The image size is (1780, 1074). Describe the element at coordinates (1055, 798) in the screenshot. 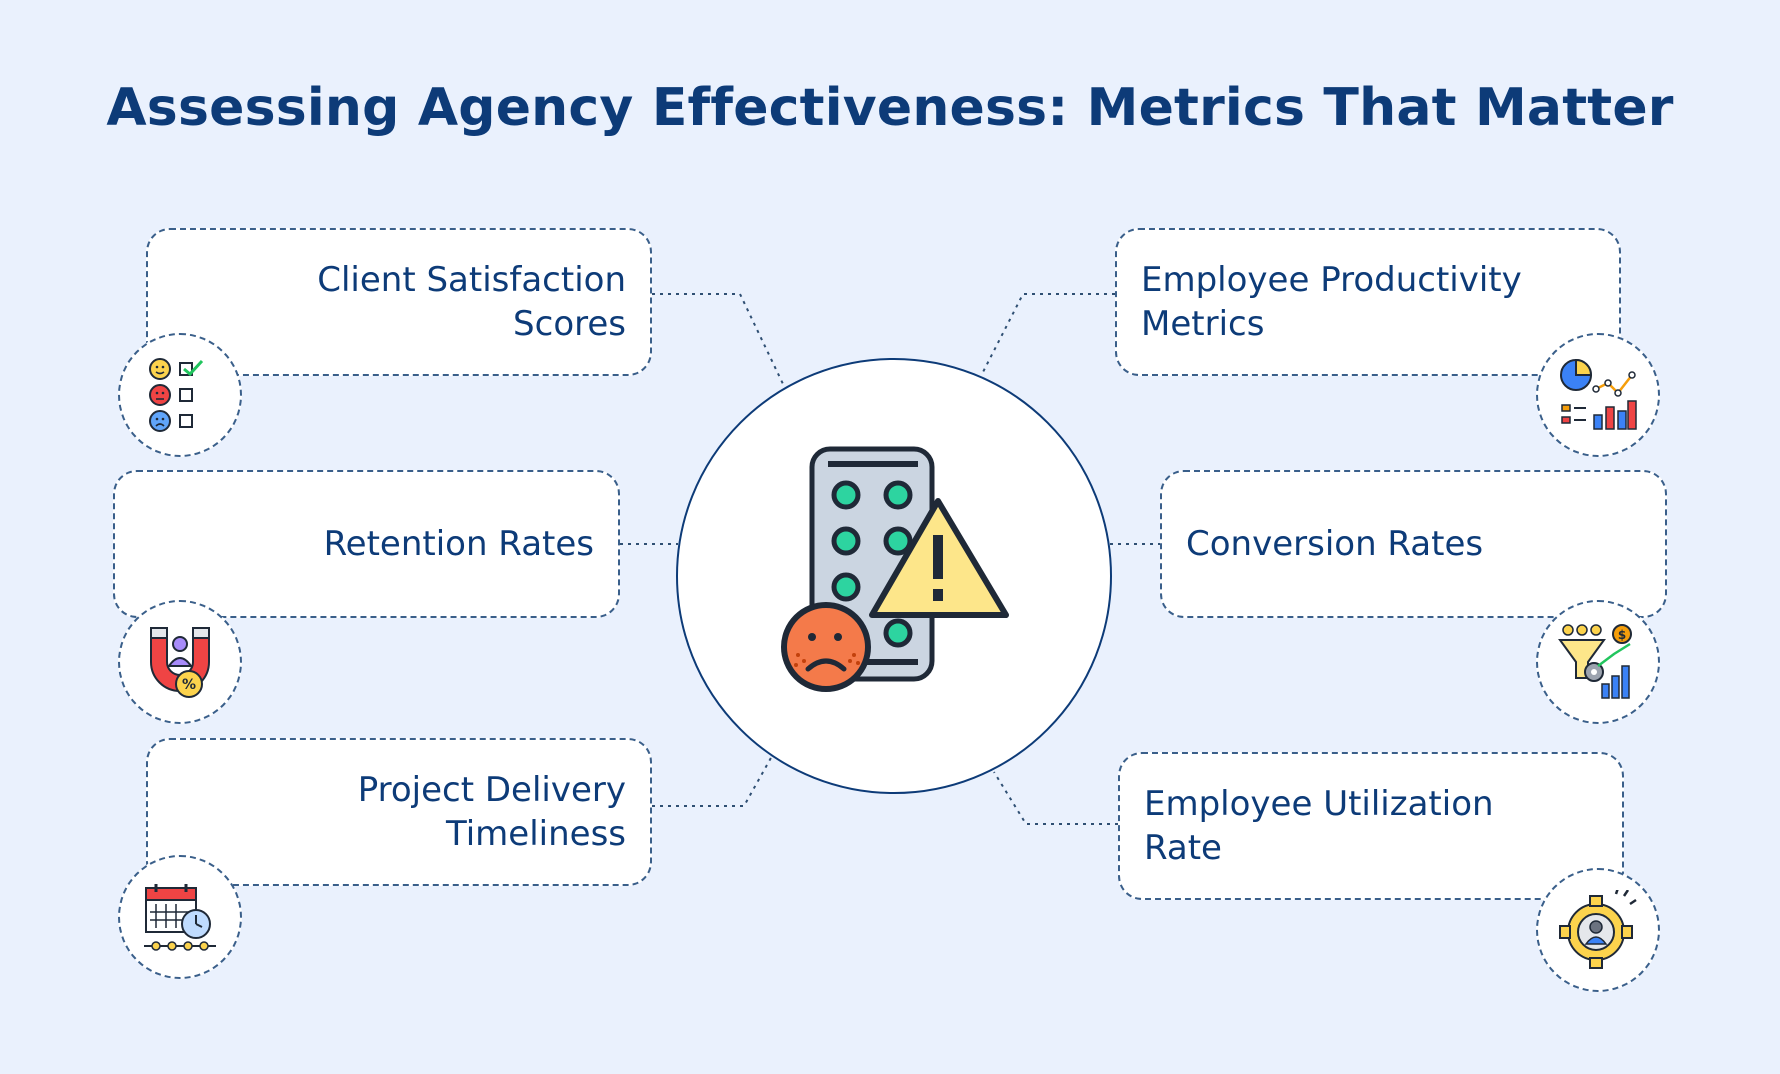

I see `connector-employee-utilization` at that location.